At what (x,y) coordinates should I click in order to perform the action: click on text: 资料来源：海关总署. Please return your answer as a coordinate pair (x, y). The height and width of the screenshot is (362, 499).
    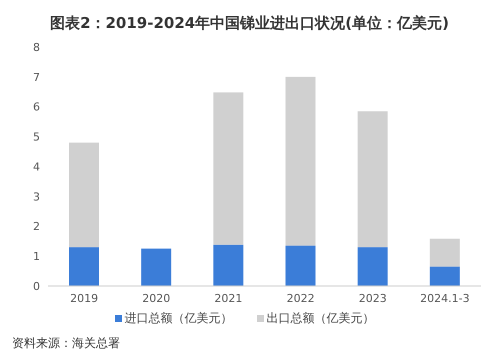
    Looking at the image, I should click on (66, 343).